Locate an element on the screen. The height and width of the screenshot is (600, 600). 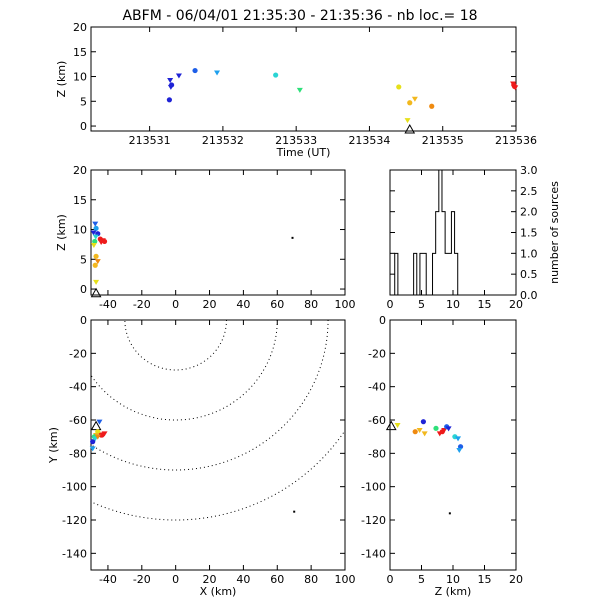
panel-height-y: 0 5 10 15 20 0 -20 -40 -60 -80 -100 -120 -140 Z (km) is located at coordinates (442, 456).